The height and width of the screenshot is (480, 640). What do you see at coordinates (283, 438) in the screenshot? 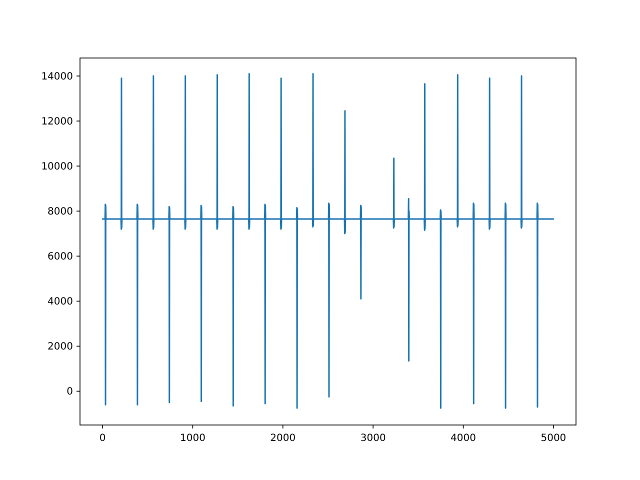
I see `x-tick-label: 2000` at bounding box center [283, 438].